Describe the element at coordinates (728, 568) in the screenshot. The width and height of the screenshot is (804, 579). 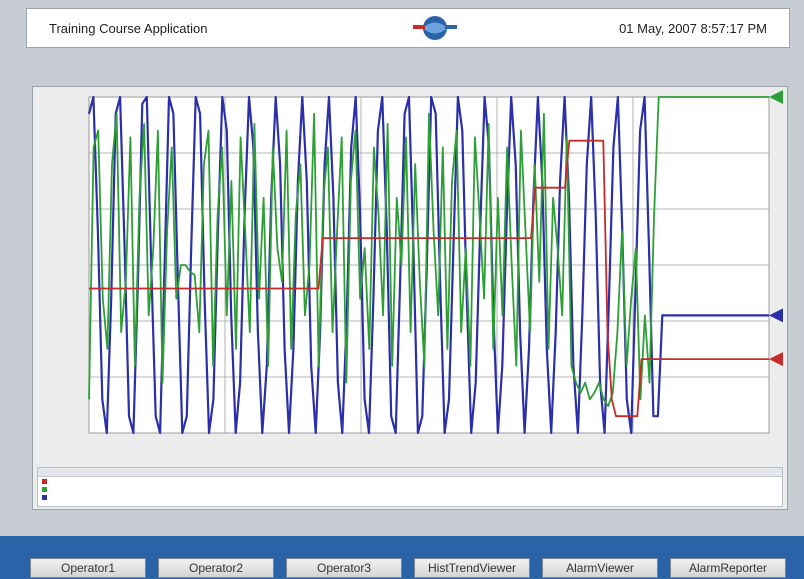
I see `alarm-reporter-button: AlarmReporter` at that location.